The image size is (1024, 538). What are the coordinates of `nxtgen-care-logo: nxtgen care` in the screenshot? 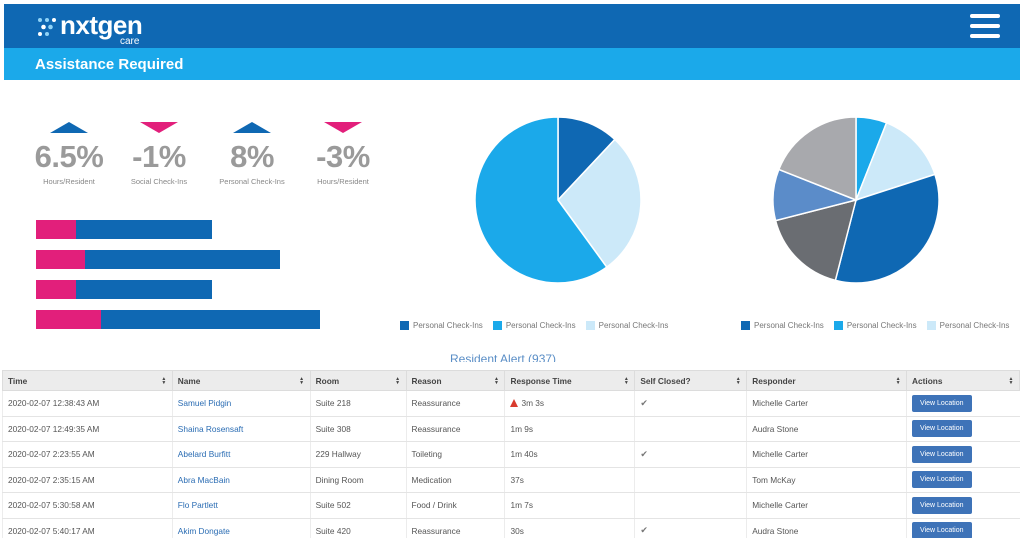 It's located at (96, 28).